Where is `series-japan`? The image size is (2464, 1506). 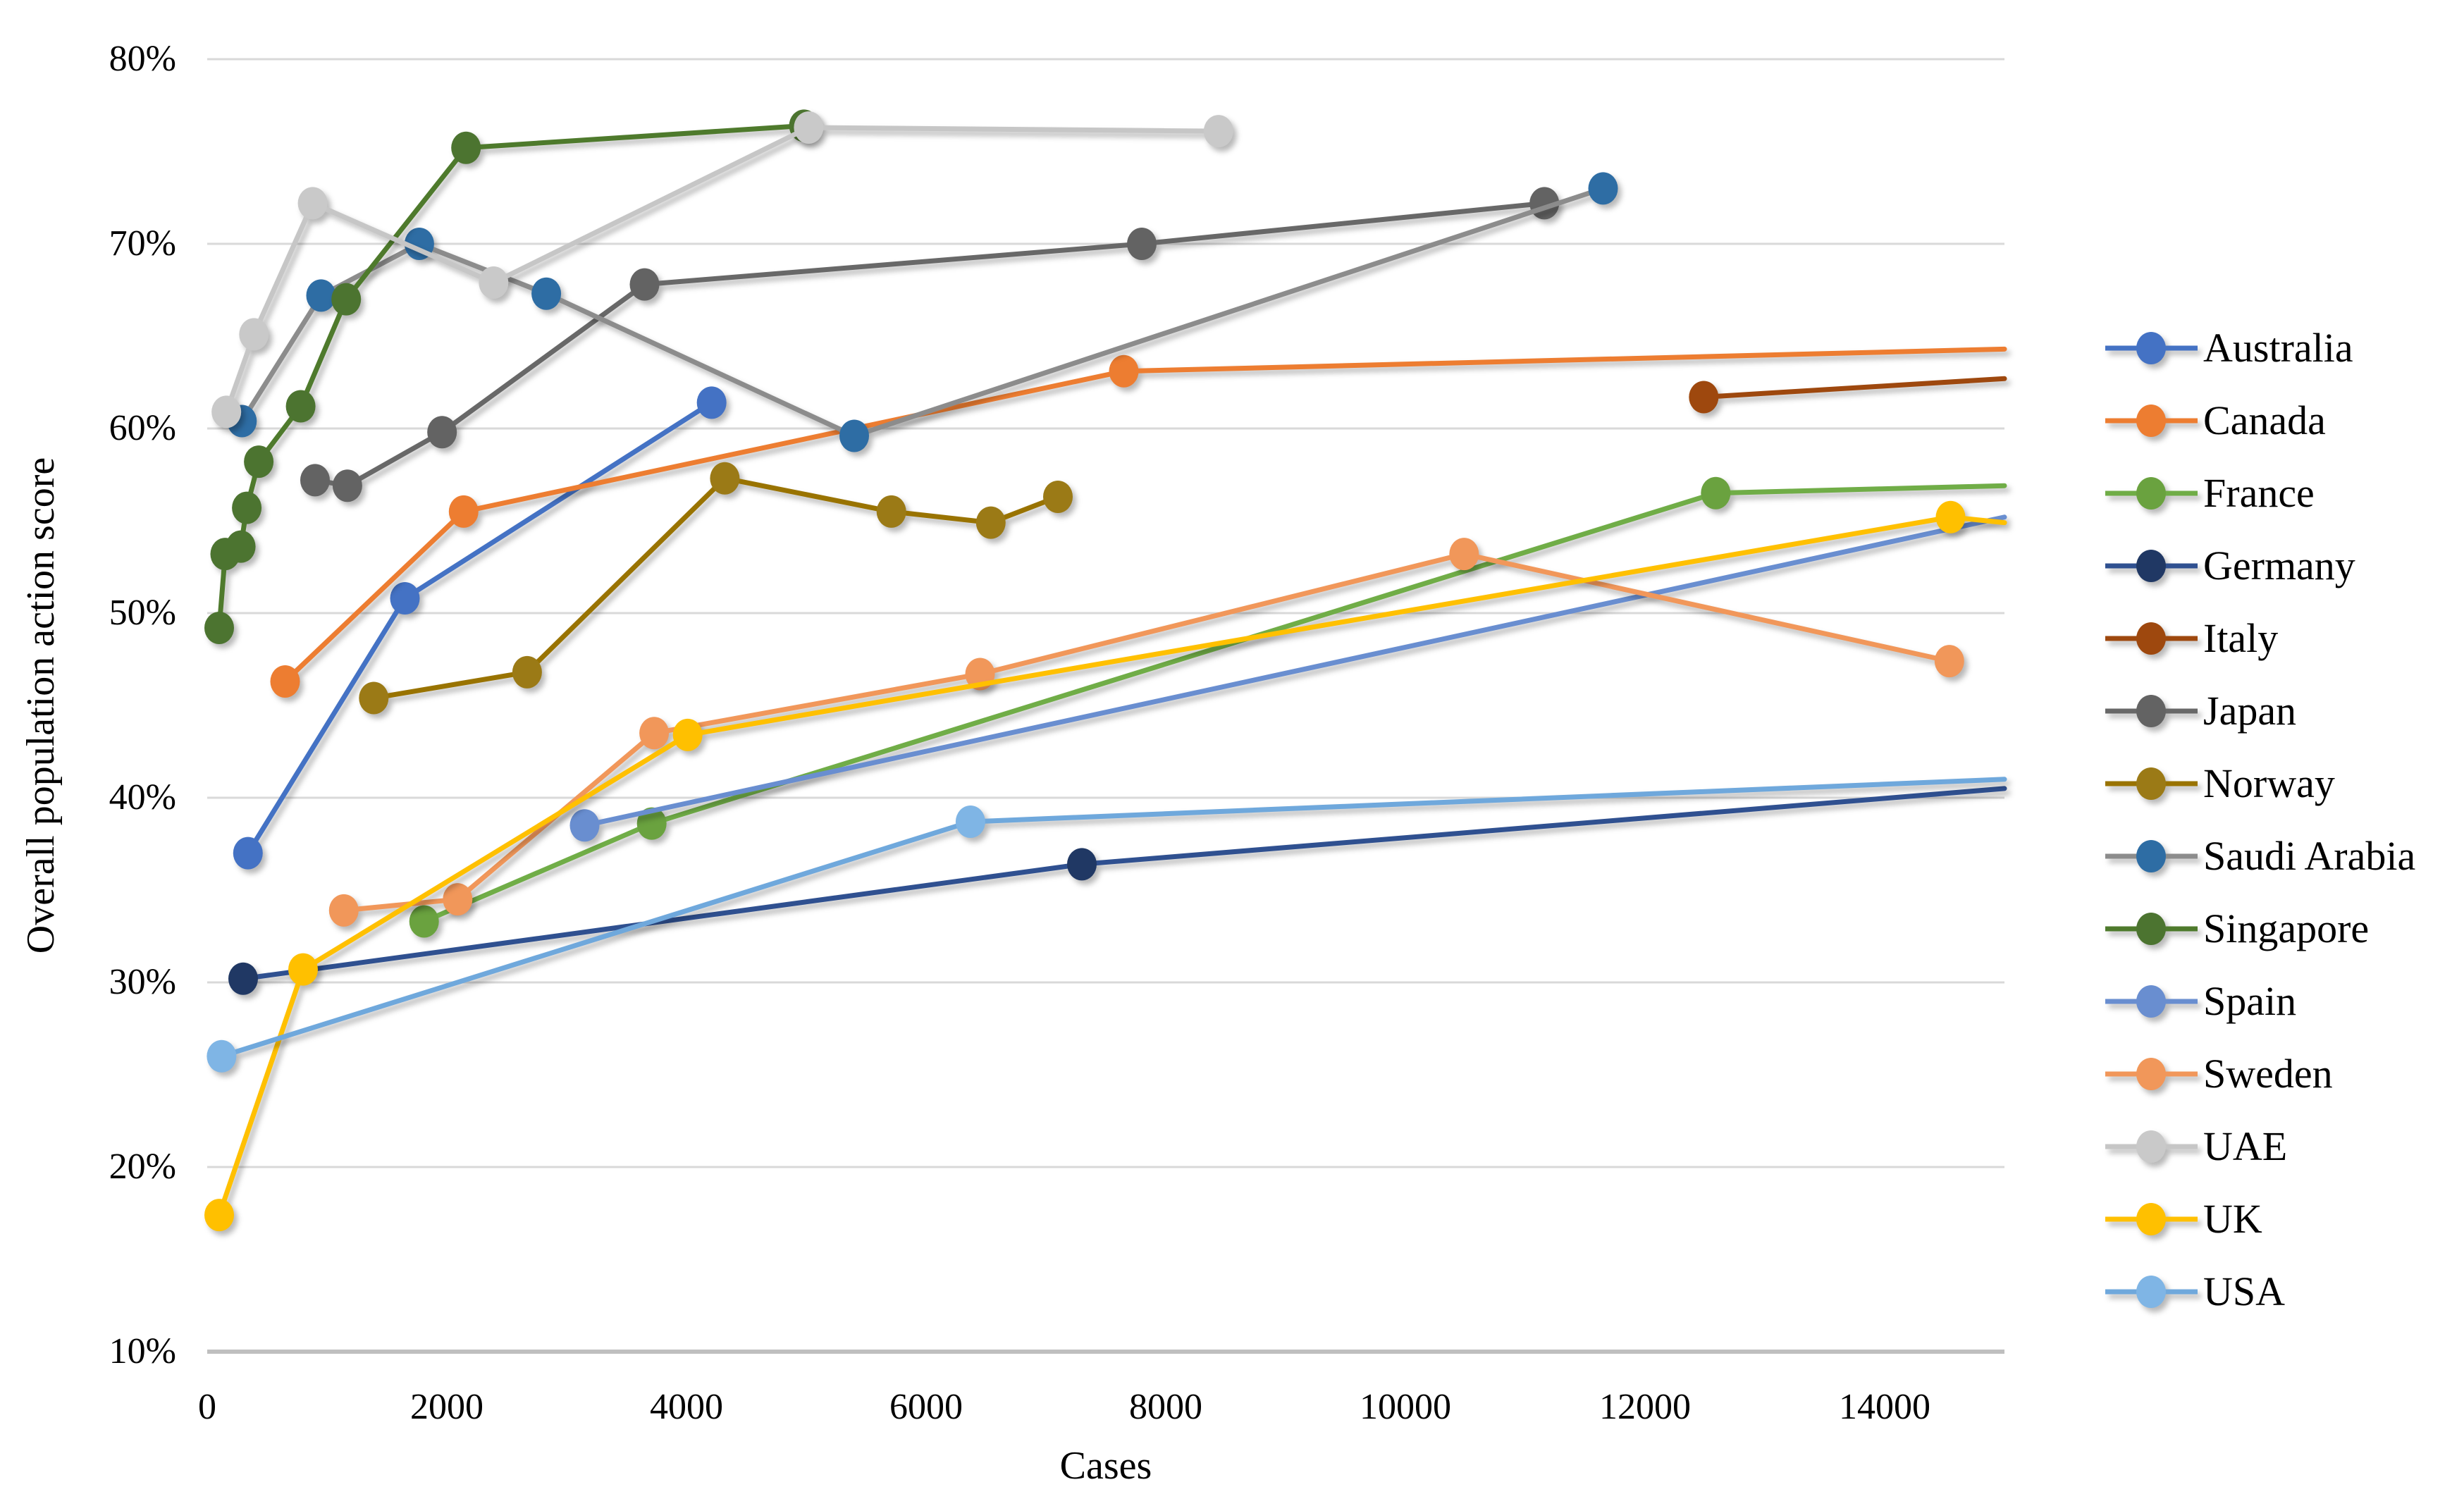 series-japan is located at coordinates (930, 344).